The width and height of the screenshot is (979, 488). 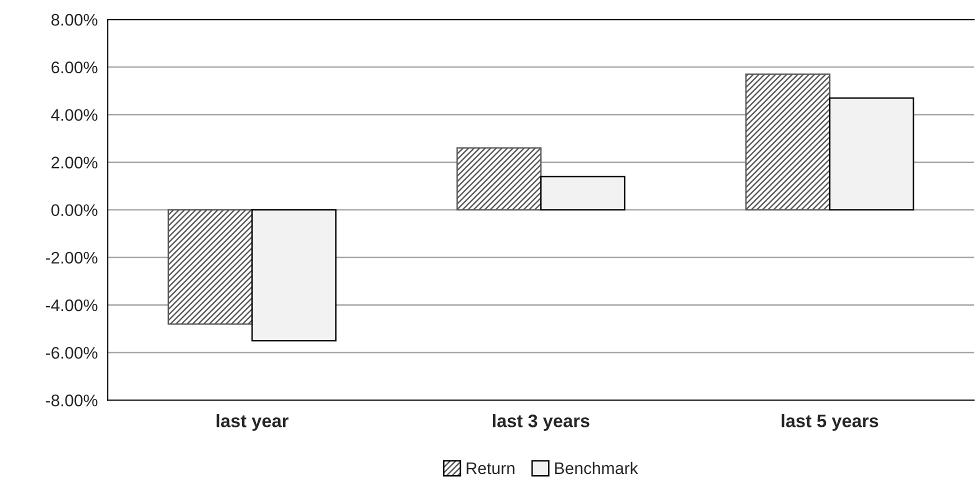 I want to click on y-tick-label: -6.00%, so click(x=72, y=352).